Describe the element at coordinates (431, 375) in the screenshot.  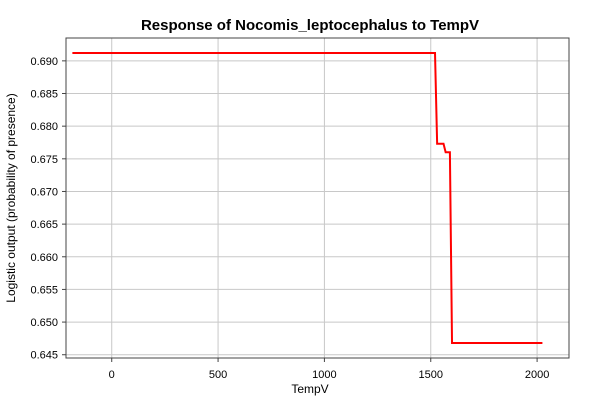
I see `x-tick-label: 1500` at that location.